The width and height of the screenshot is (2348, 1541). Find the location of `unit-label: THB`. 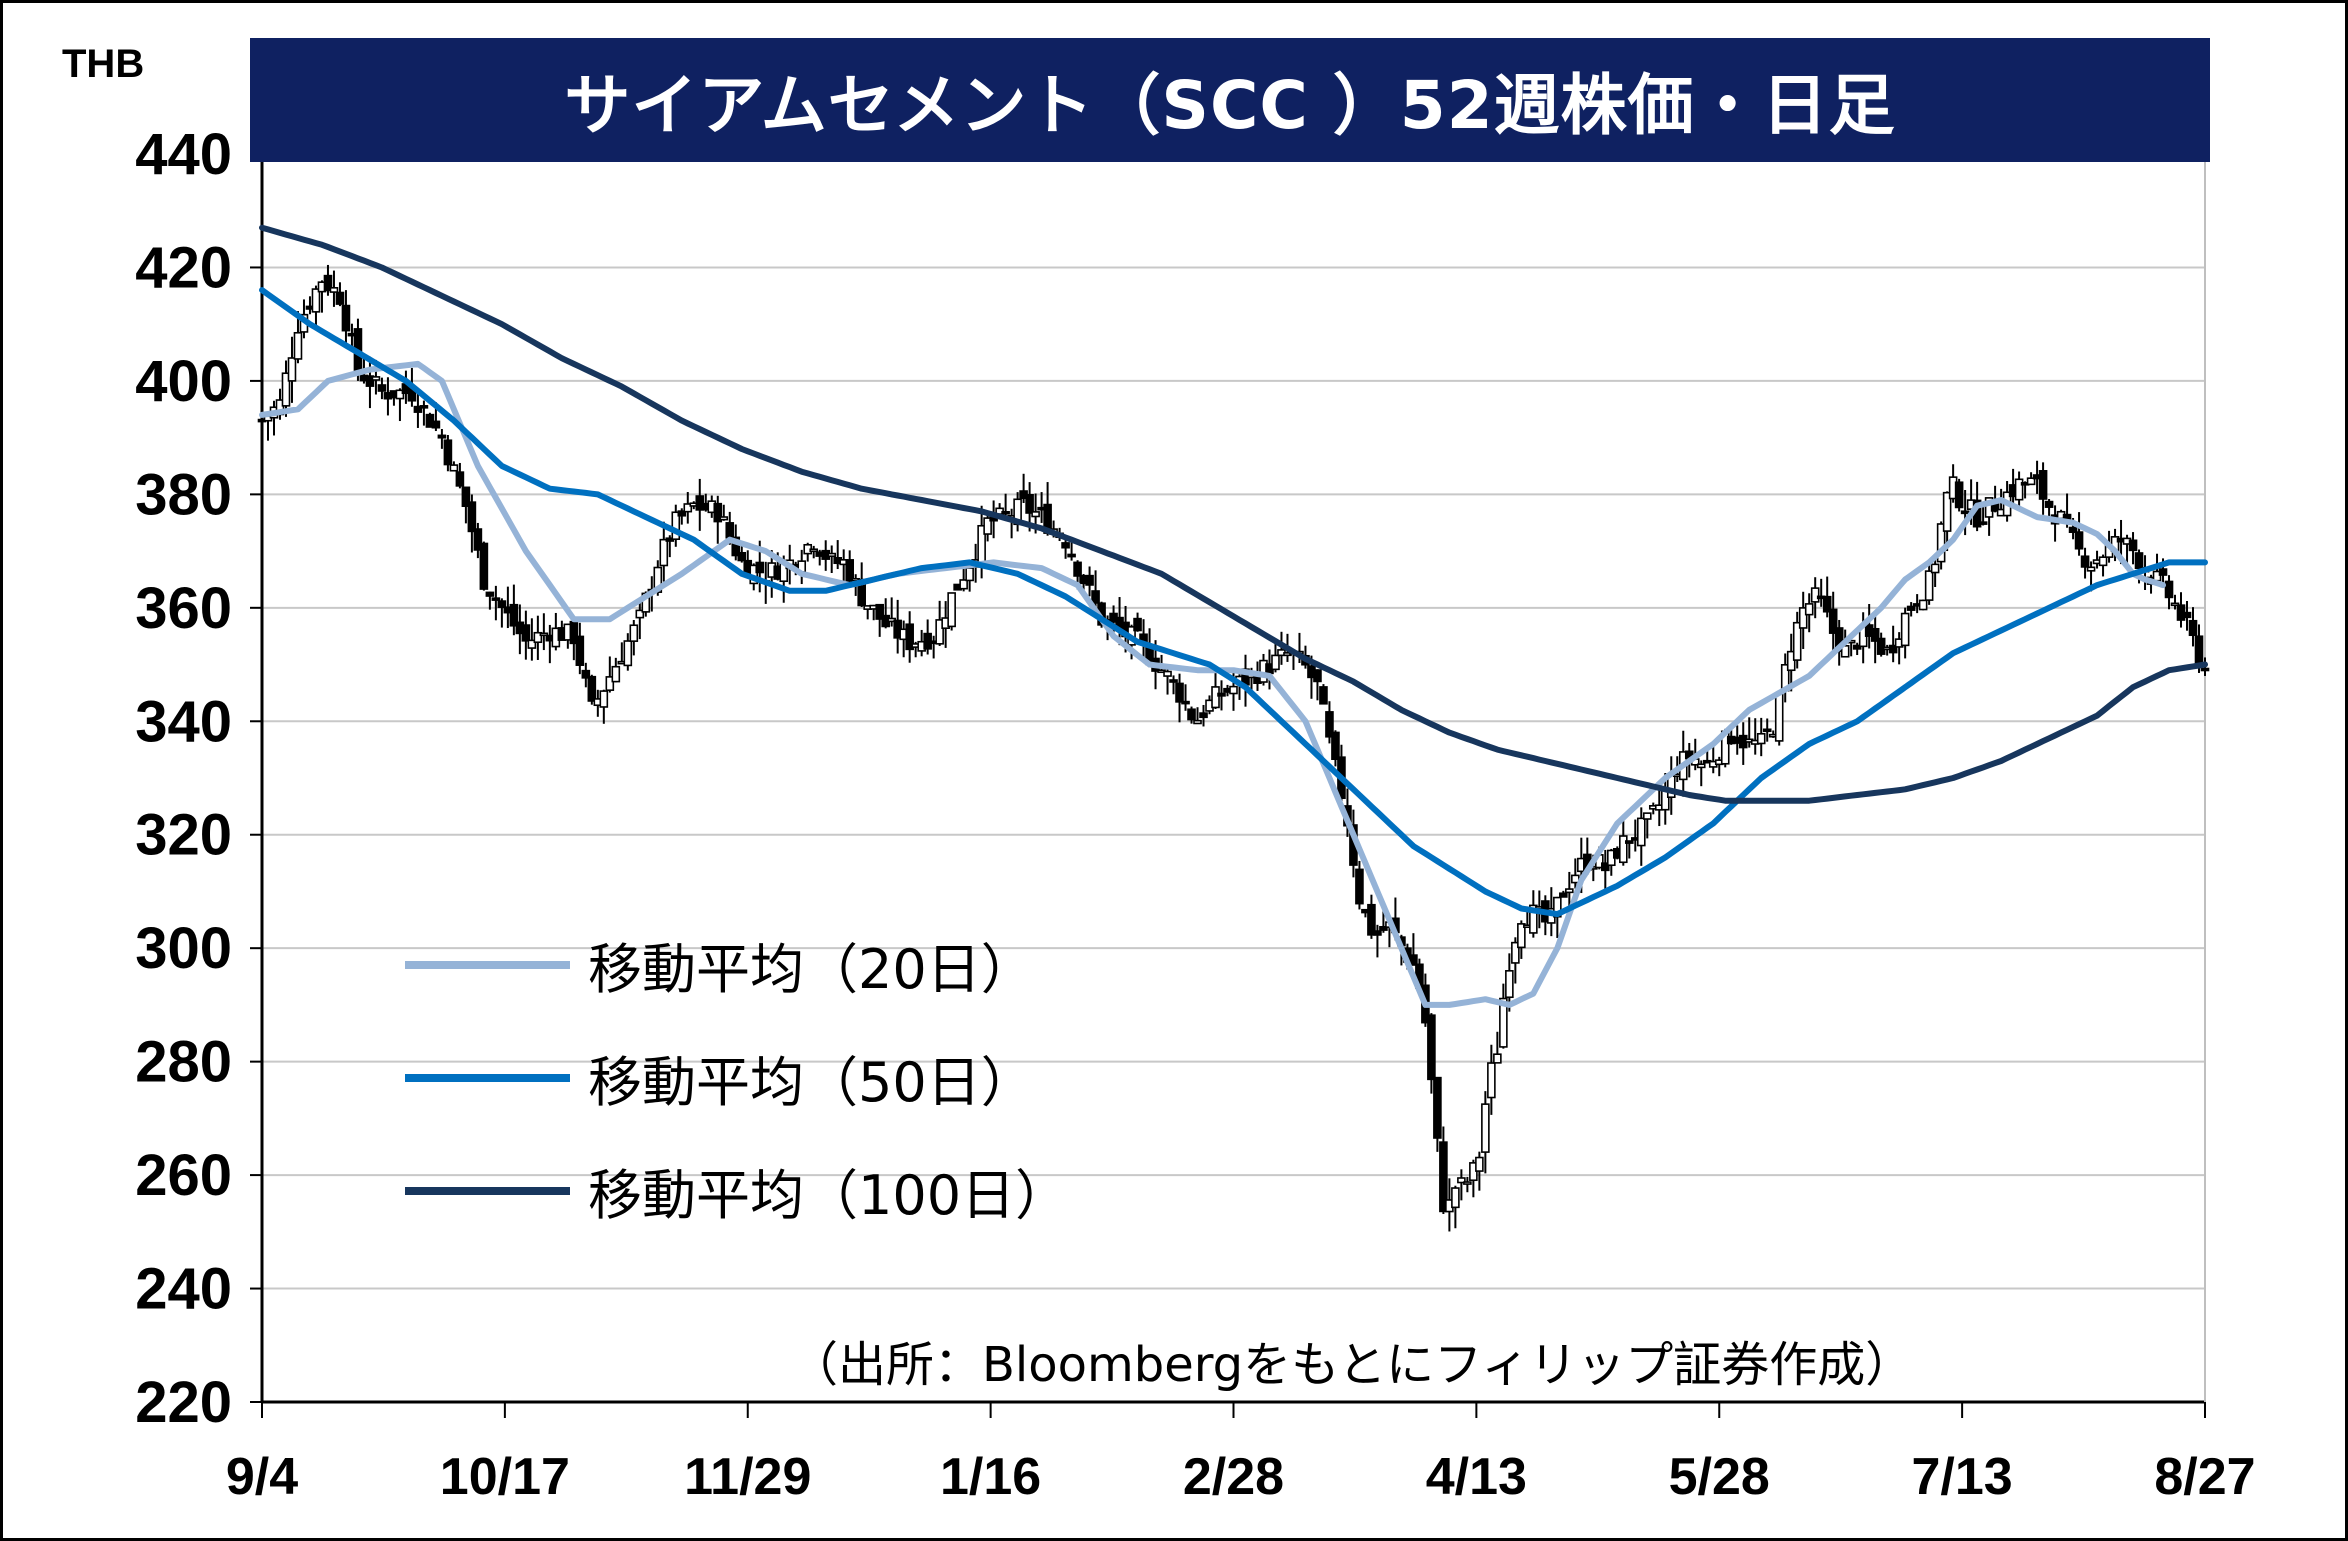

unit-label: THB is located at coordinates (103, 64).